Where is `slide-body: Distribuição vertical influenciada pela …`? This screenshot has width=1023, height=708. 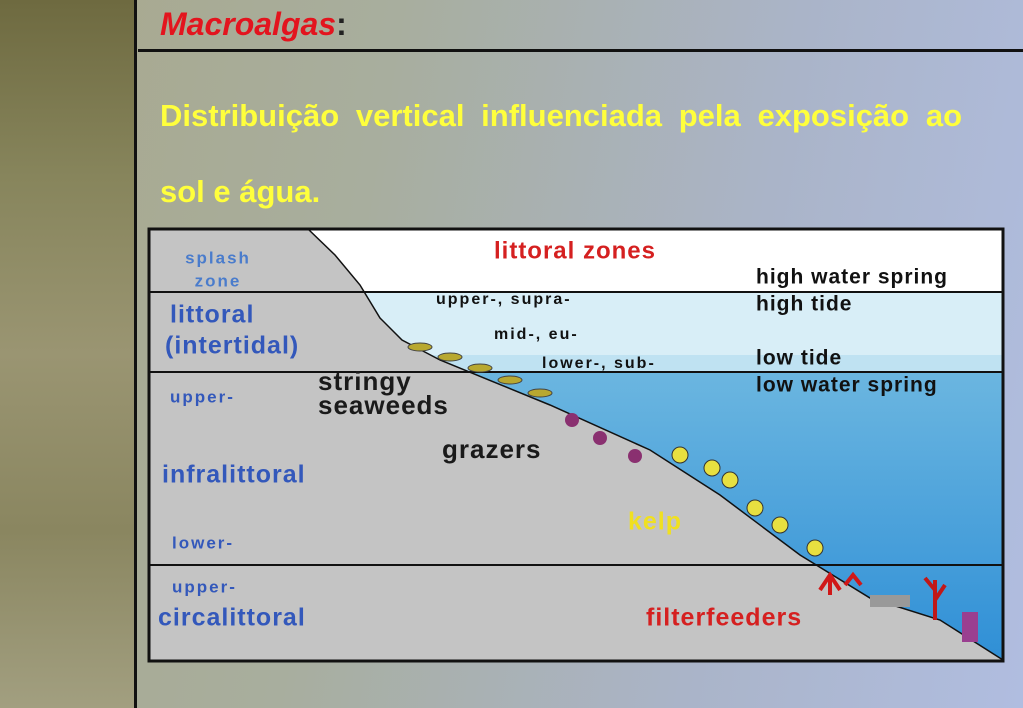
slide-body: Distribuição vertical influenciada pela … is located at coordinates (561, 153).